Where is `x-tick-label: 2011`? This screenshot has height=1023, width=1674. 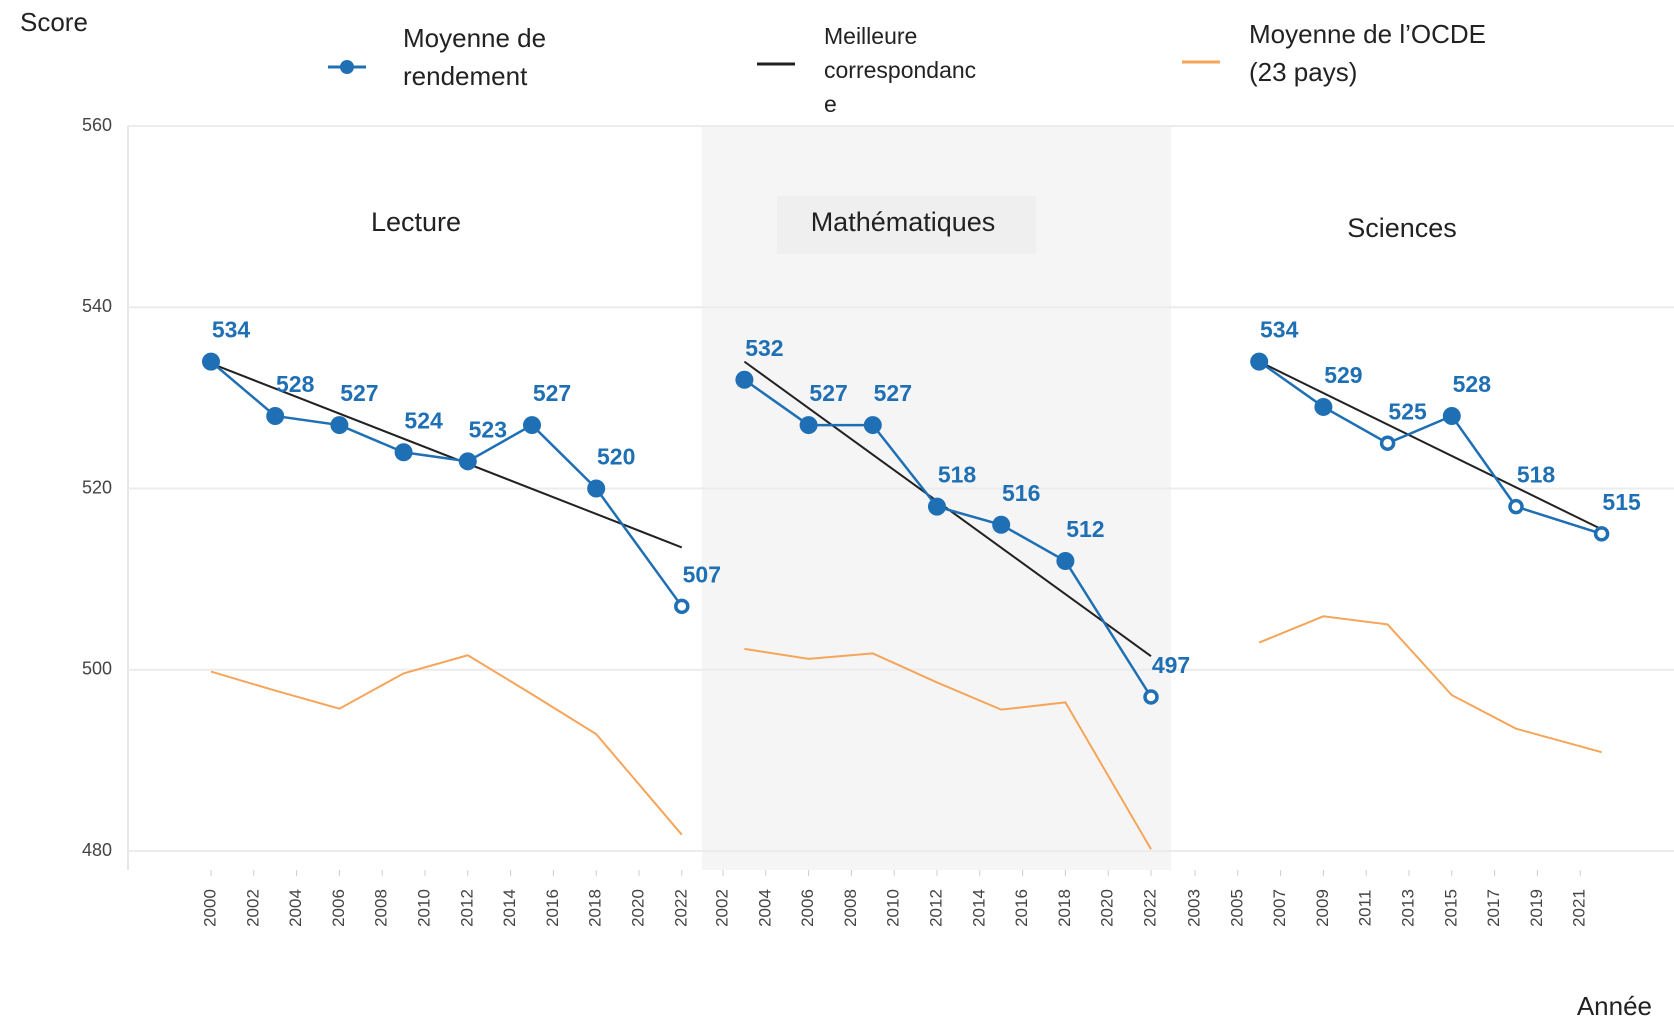
x-tick-label: 2011 is located at coordinates (1365, 908).